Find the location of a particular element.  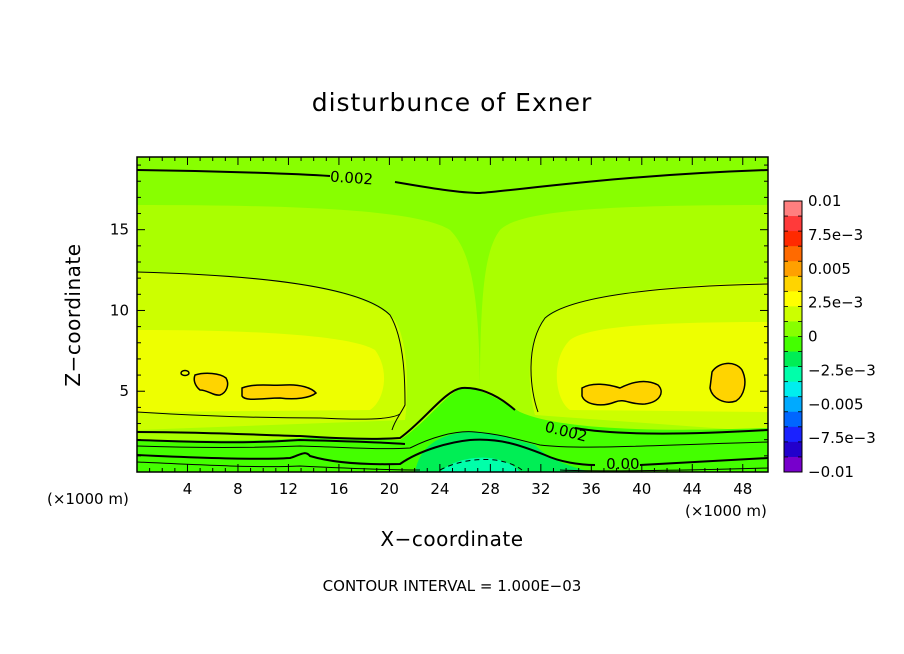

x-tick-label: 20 is located at coordinates (389, 489).